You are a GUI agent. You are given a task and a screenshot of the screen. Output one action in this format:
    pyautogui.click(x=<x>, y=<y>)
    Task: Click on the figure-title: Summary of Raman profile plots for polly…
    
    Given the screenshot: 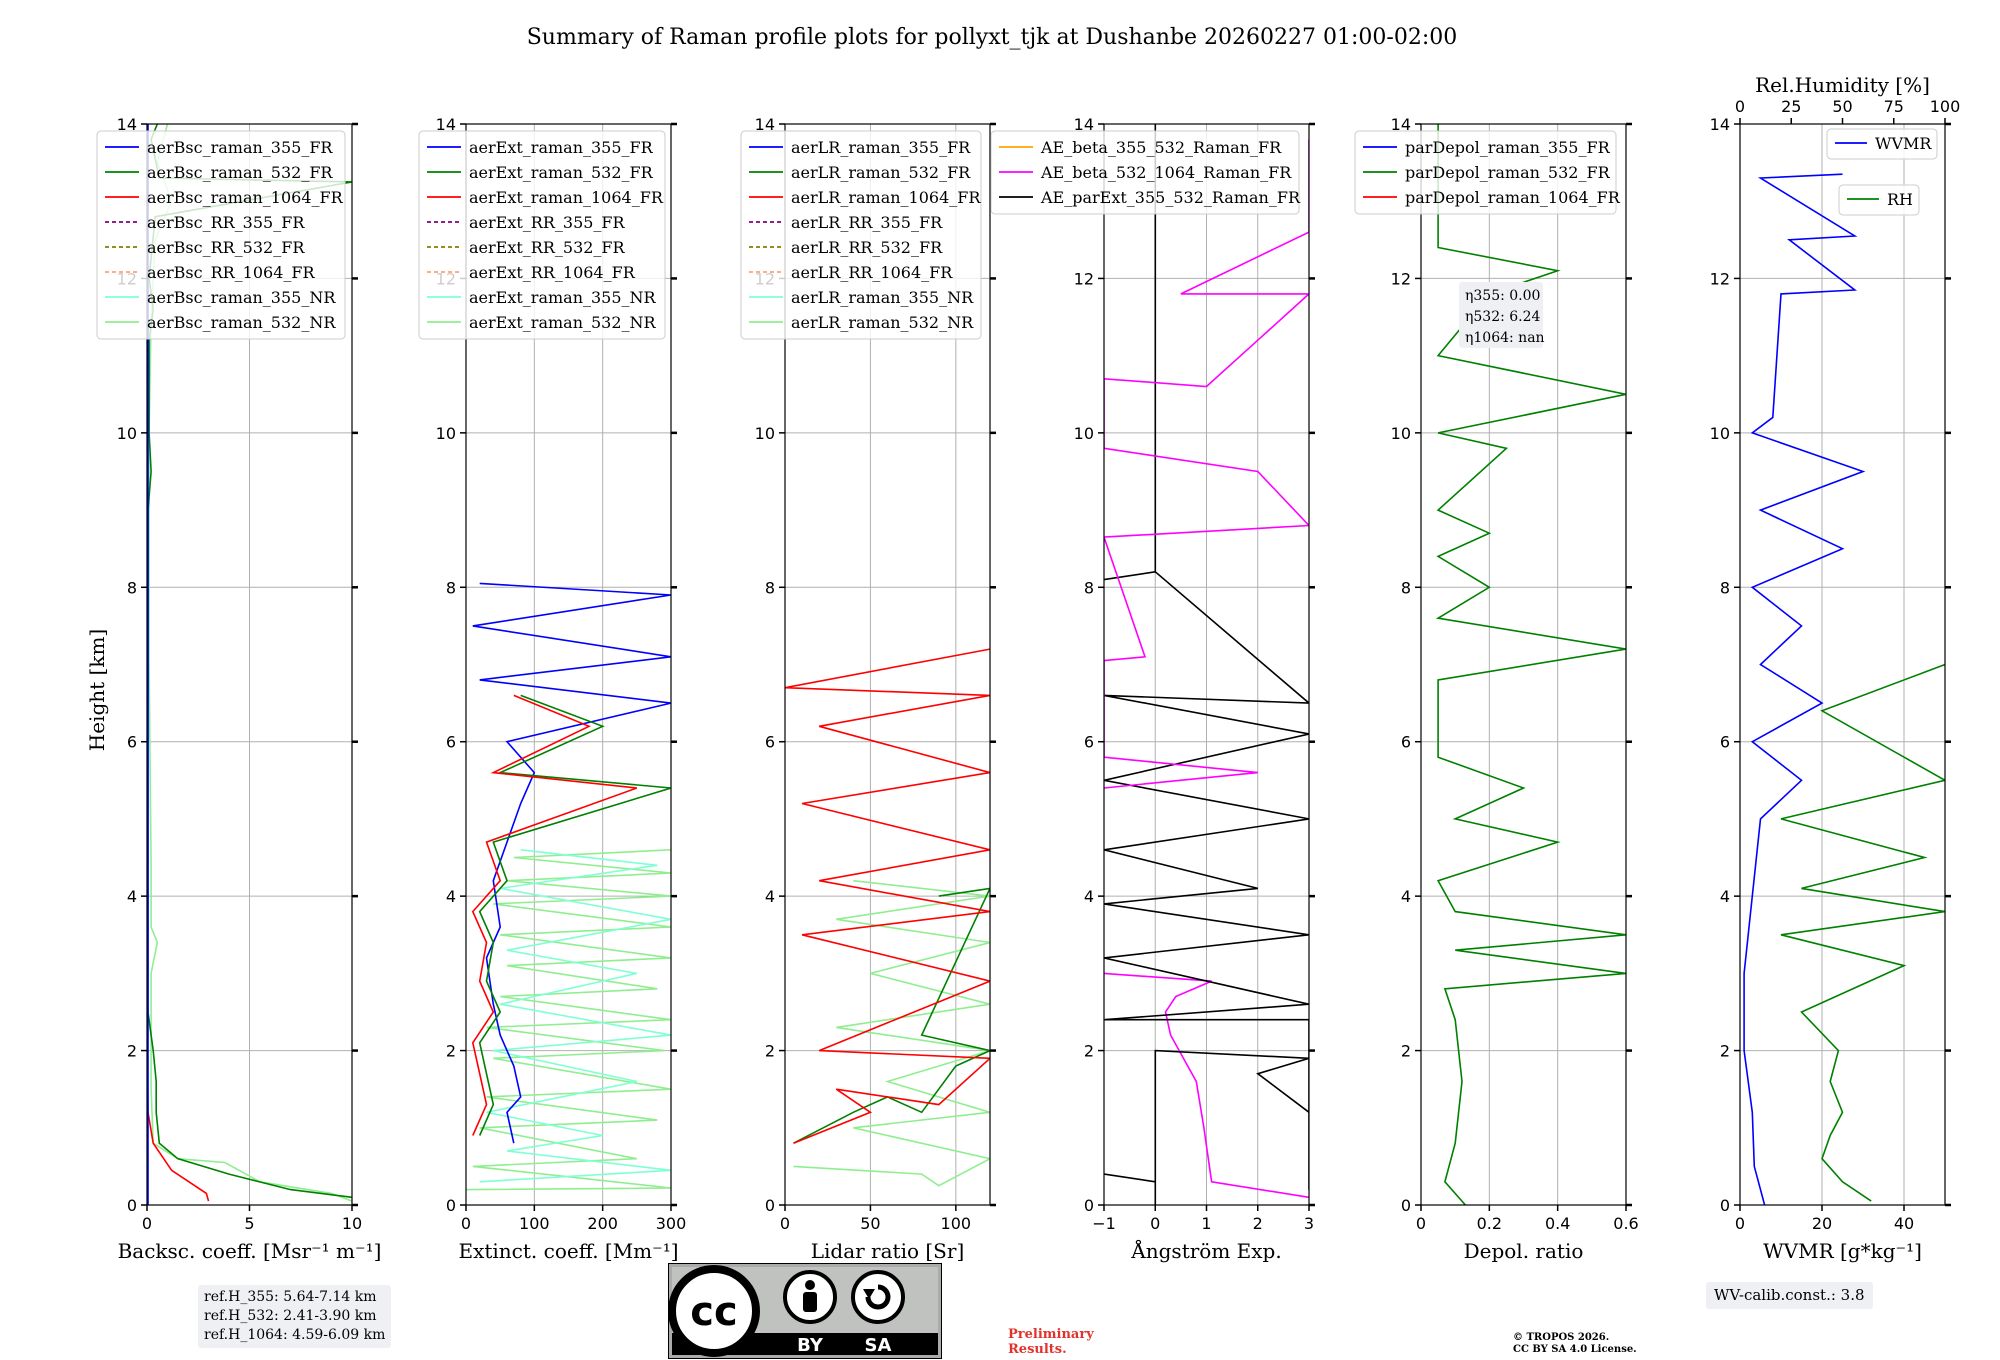 What is the action you would take?
    pyautogui.click(x=992, y=37)
    